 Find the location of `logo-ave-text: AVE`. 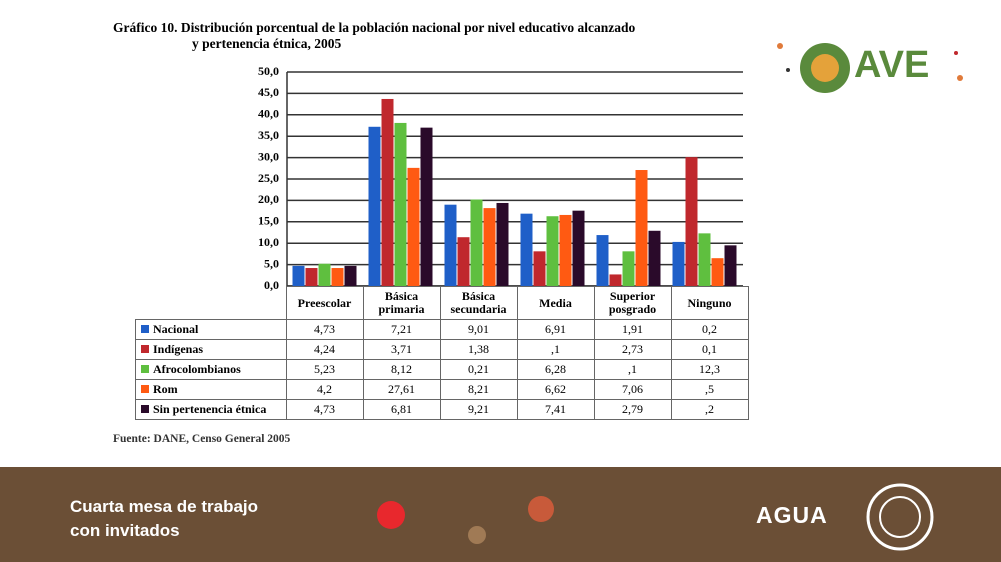

logo-ave-text: AVE is located at coordinates (892, 65).